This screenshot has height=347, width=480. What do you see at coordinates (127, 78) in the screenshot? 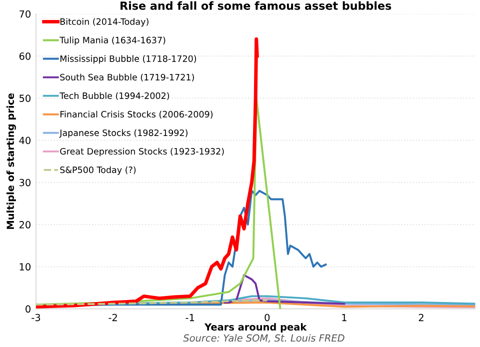
I see `legend-label: South Sea Bubble (1719-1721)` at bounding box center [127, 78].